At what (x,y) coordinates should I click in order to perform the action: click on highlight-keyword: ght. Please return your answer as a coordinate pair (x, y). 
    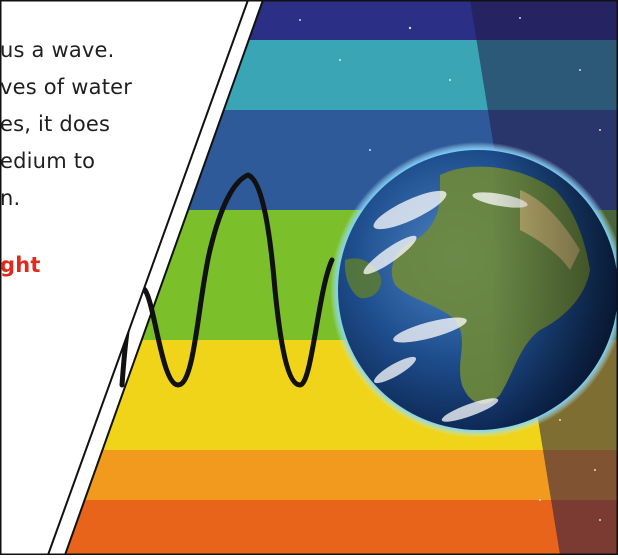
    Looking at the image, I should click on (20, 265).